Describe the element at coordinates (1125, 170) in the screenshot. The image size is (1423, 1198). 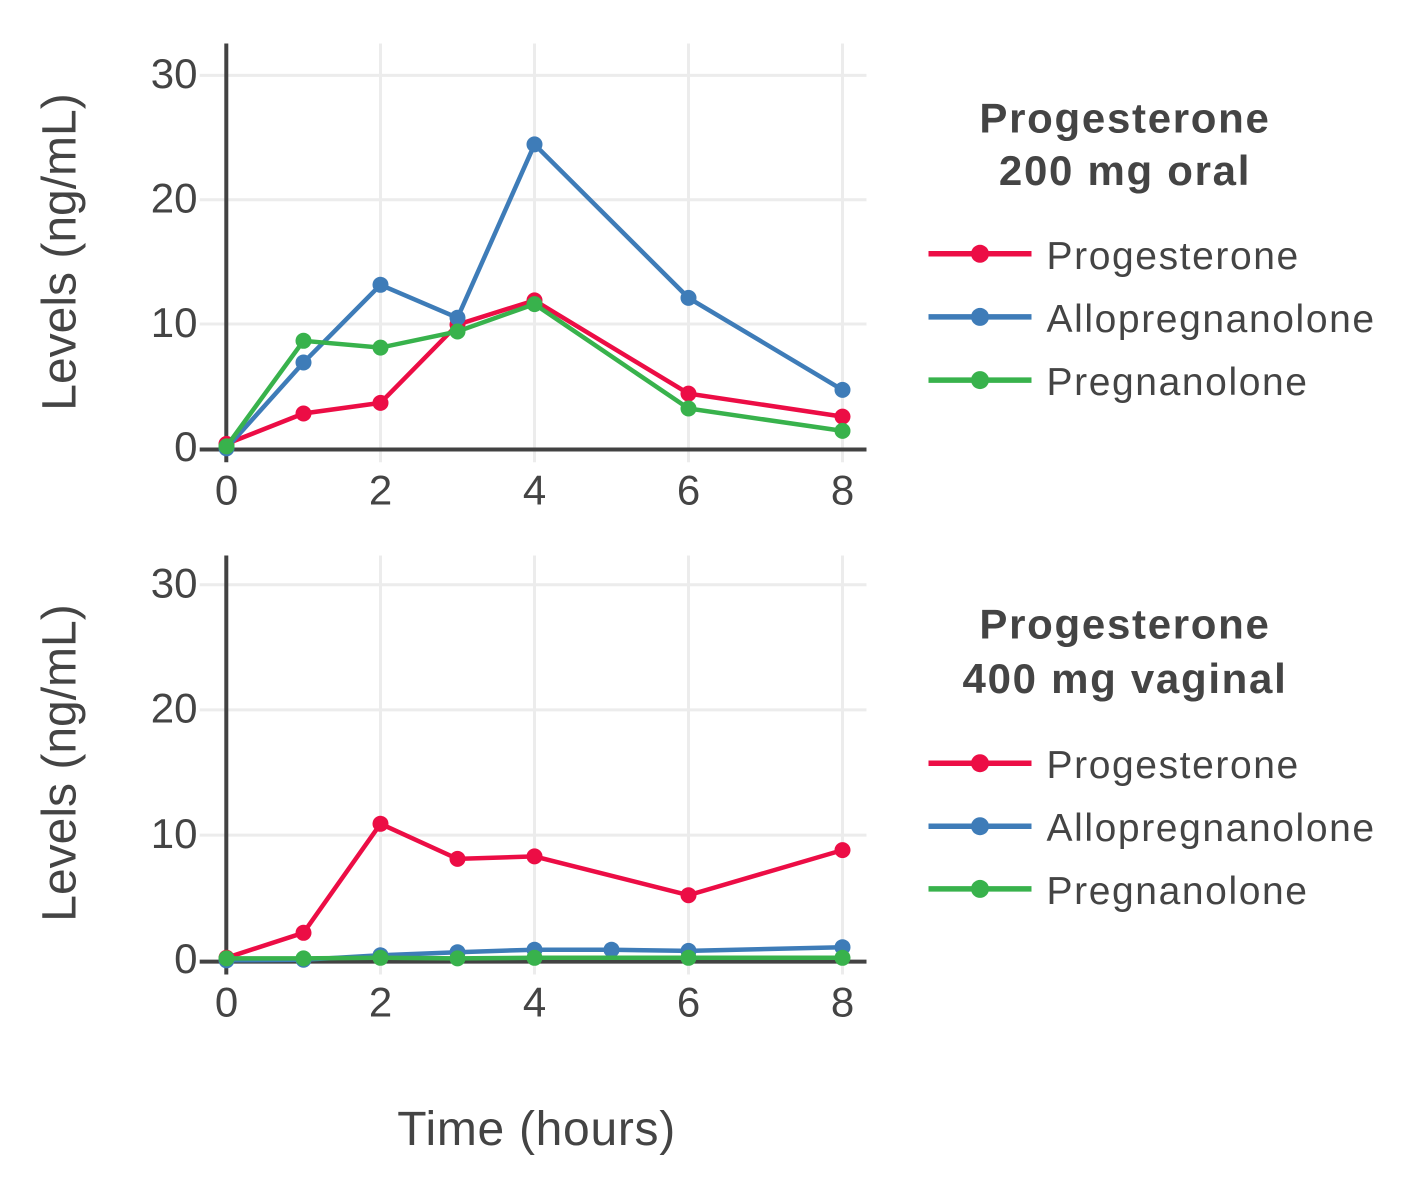
I see `svg-text: 200 mg oral` at that location.